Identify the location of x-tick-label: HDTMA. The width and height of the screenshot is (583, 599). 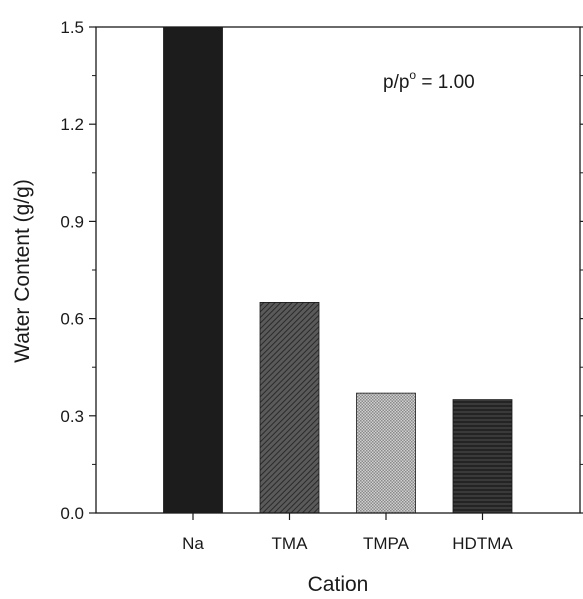
(482, 543).